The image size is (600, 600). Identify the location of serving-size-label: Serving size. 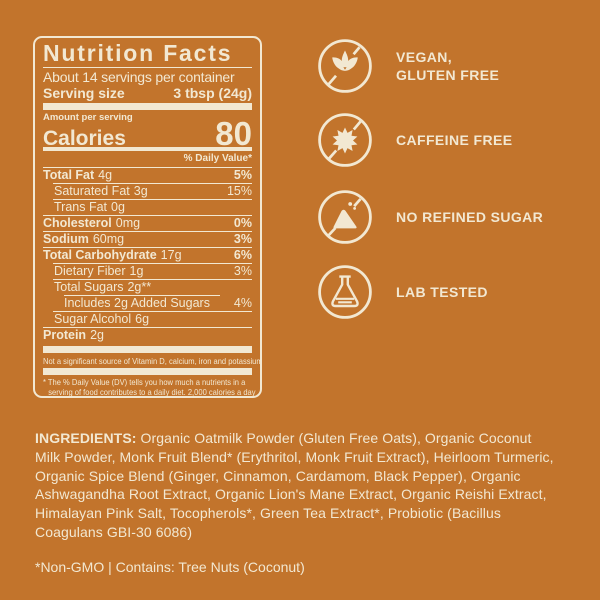
(84, 93).